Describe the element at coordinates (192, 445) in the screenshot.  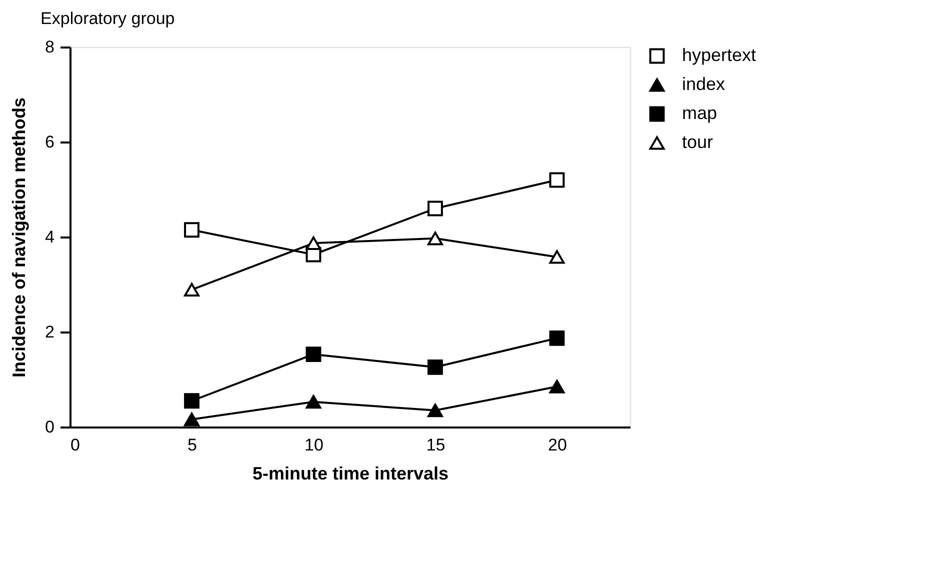
I see `x-tick-label: 5` at that location.